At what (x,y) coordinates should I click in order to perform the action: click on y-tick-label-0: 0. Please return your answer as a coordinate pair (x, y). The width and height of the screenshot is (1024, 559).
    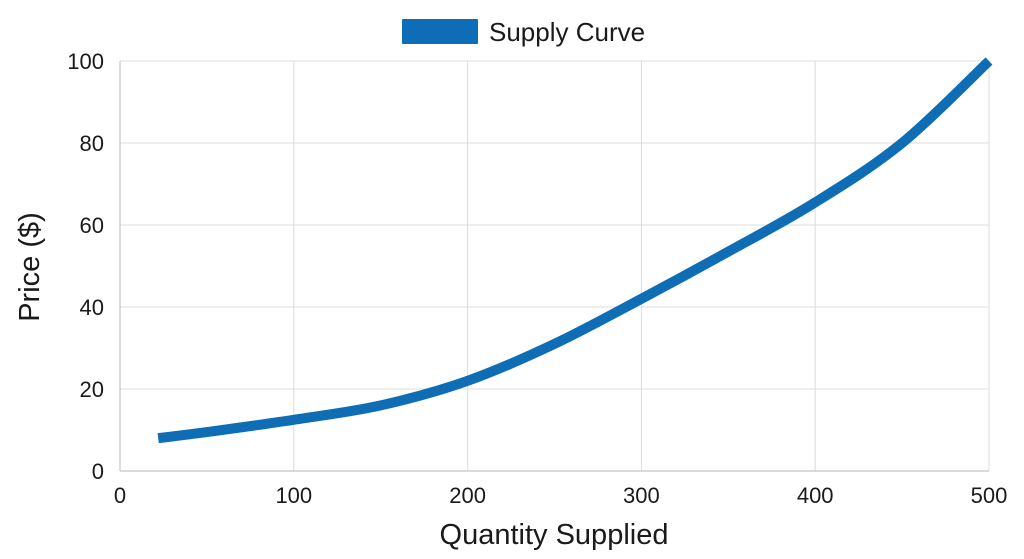
    Looking at the image, I should click on (98, 471).